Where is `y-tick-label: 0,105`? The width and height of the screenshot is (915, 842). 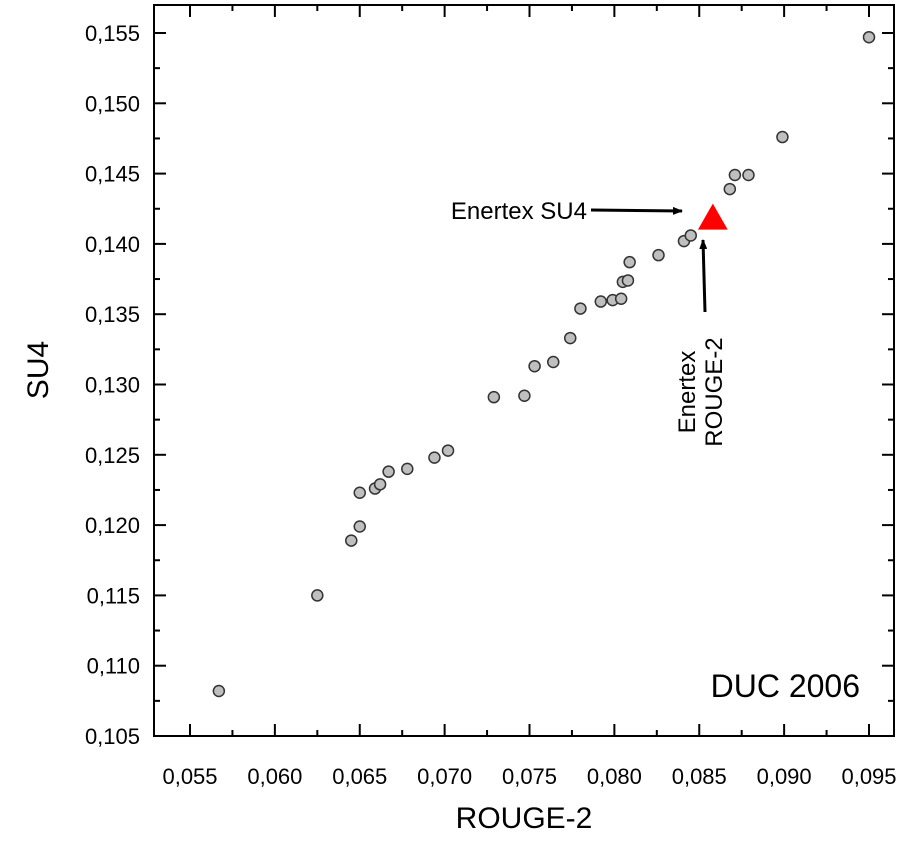 y-tick-label: 0,105 is located at coordinates (112, 736).